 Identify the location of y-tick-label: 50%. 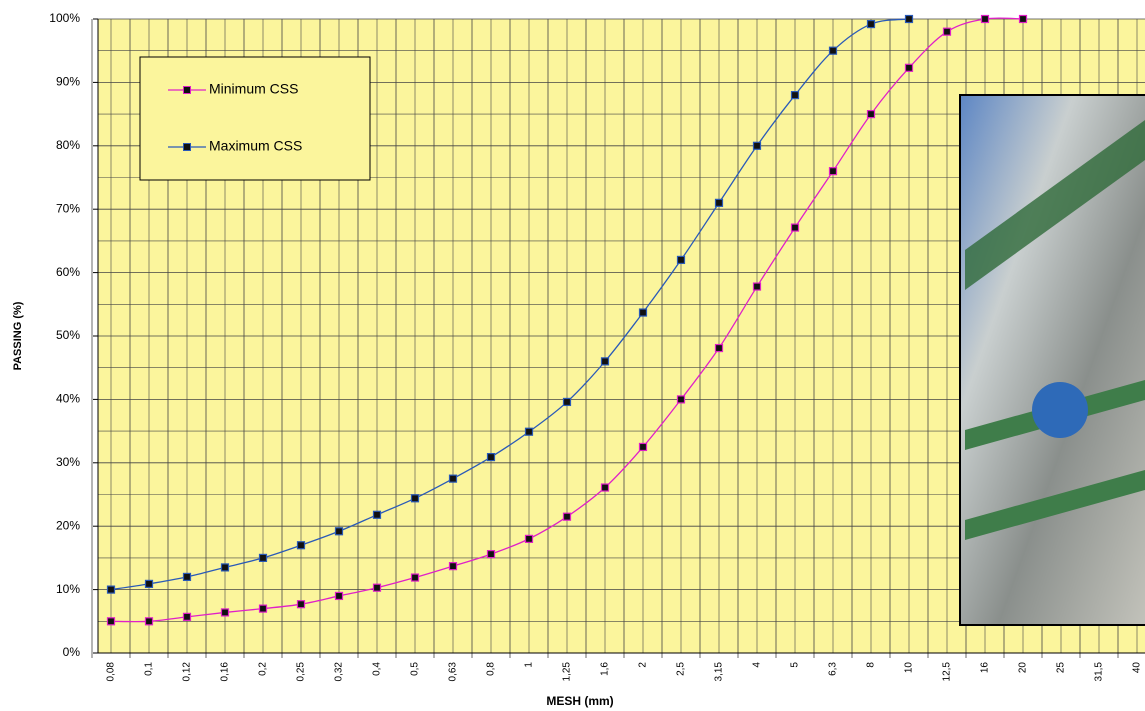
(68, 335).